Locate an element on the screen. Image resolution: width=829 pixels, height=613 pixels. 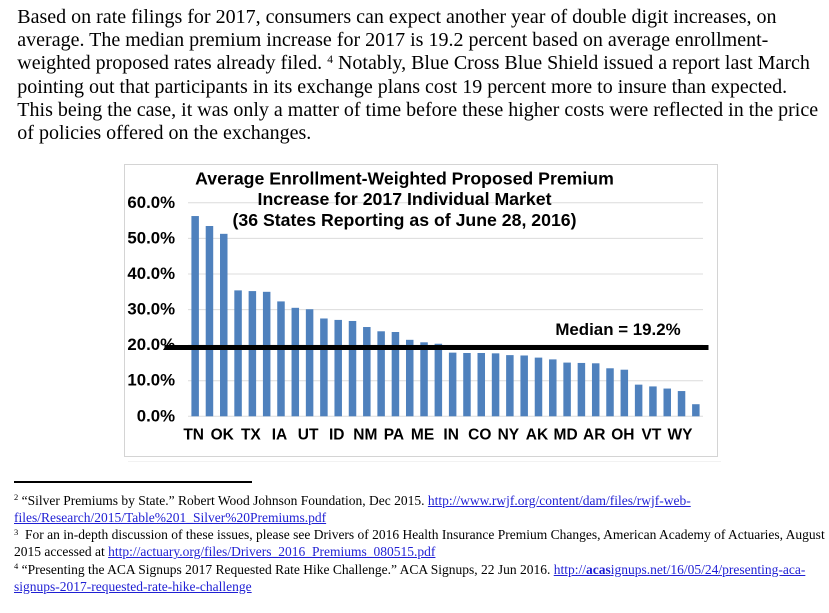
svg-text: OH is located at coordinates (622, 435).